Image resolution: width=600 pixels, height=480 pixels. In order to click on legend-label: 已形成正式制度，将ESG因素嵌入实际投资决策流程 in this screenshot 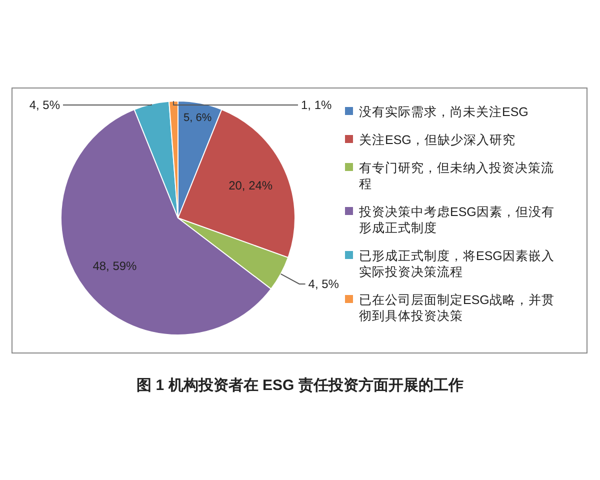, I will do `click(456, 263)`.